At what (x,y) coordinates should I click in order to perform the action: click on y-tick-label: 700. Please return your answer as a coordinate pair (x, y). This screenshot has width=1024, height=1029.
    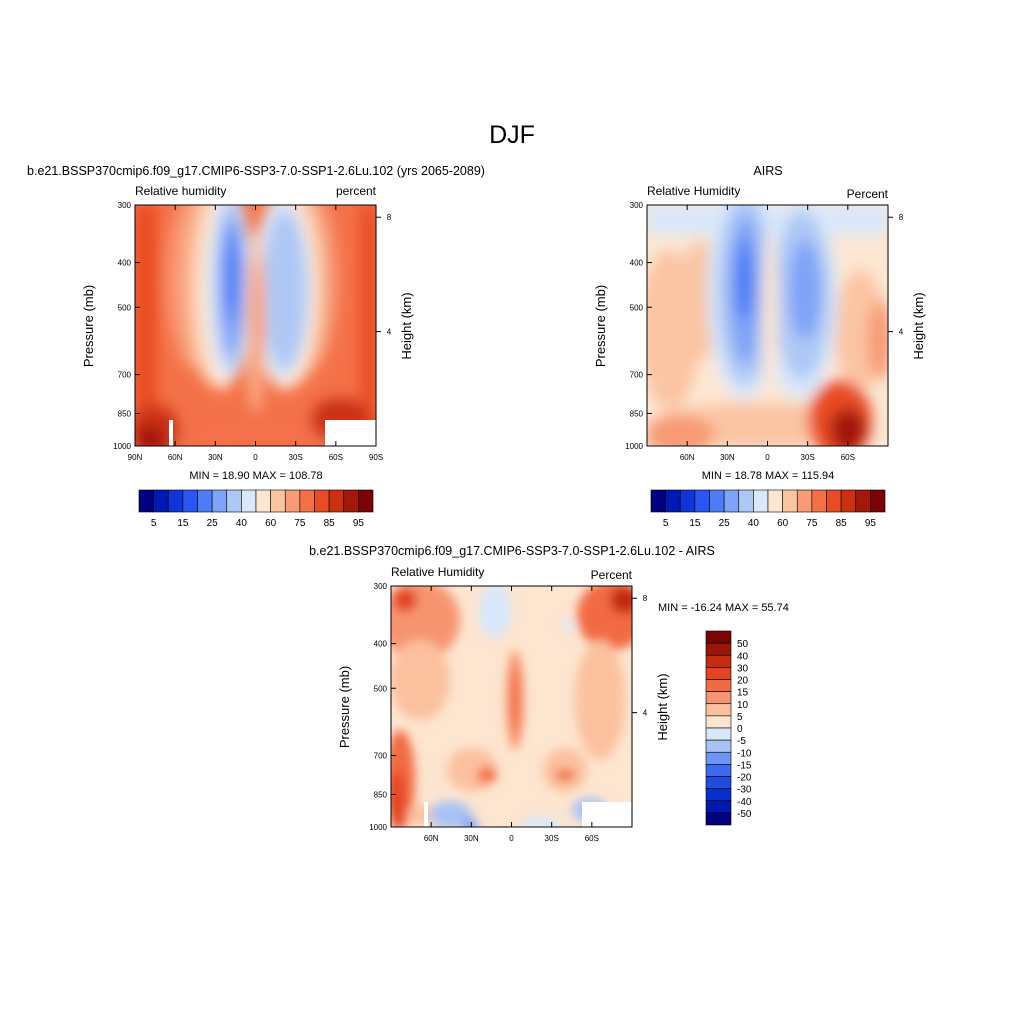
    Looking at the image, I should click on (637, 375).